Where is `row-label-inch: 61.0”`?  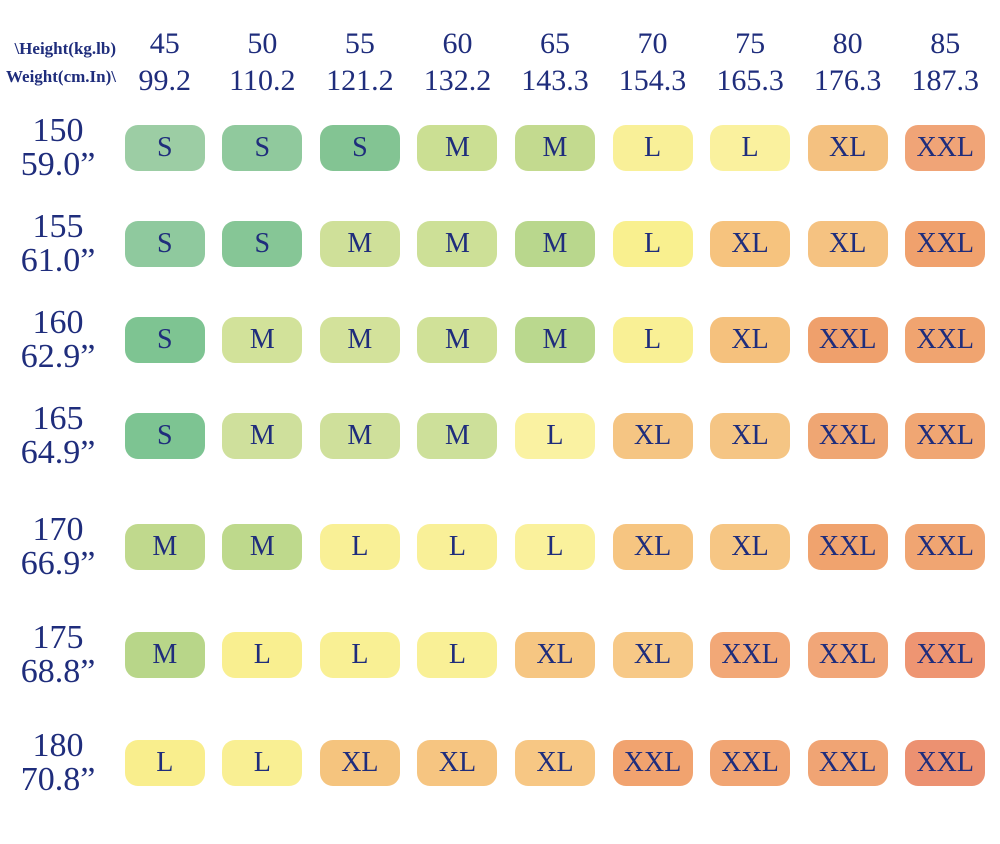 row-label-inch: 61.0” is located at coordinates (58, 260).